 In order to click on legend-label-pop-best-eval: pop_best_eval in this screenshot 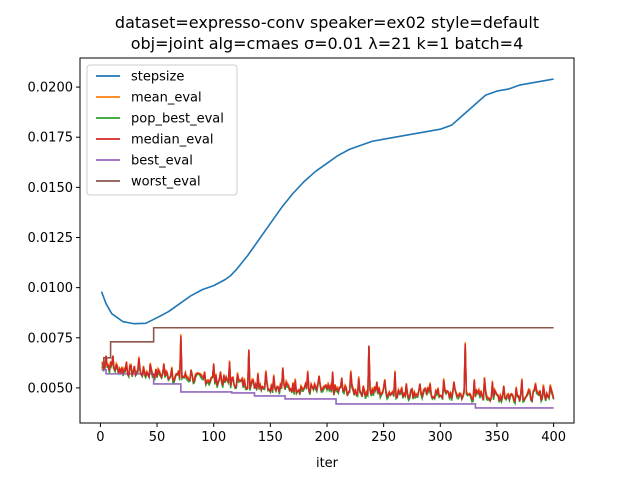, I will do `click(177, 119)`.